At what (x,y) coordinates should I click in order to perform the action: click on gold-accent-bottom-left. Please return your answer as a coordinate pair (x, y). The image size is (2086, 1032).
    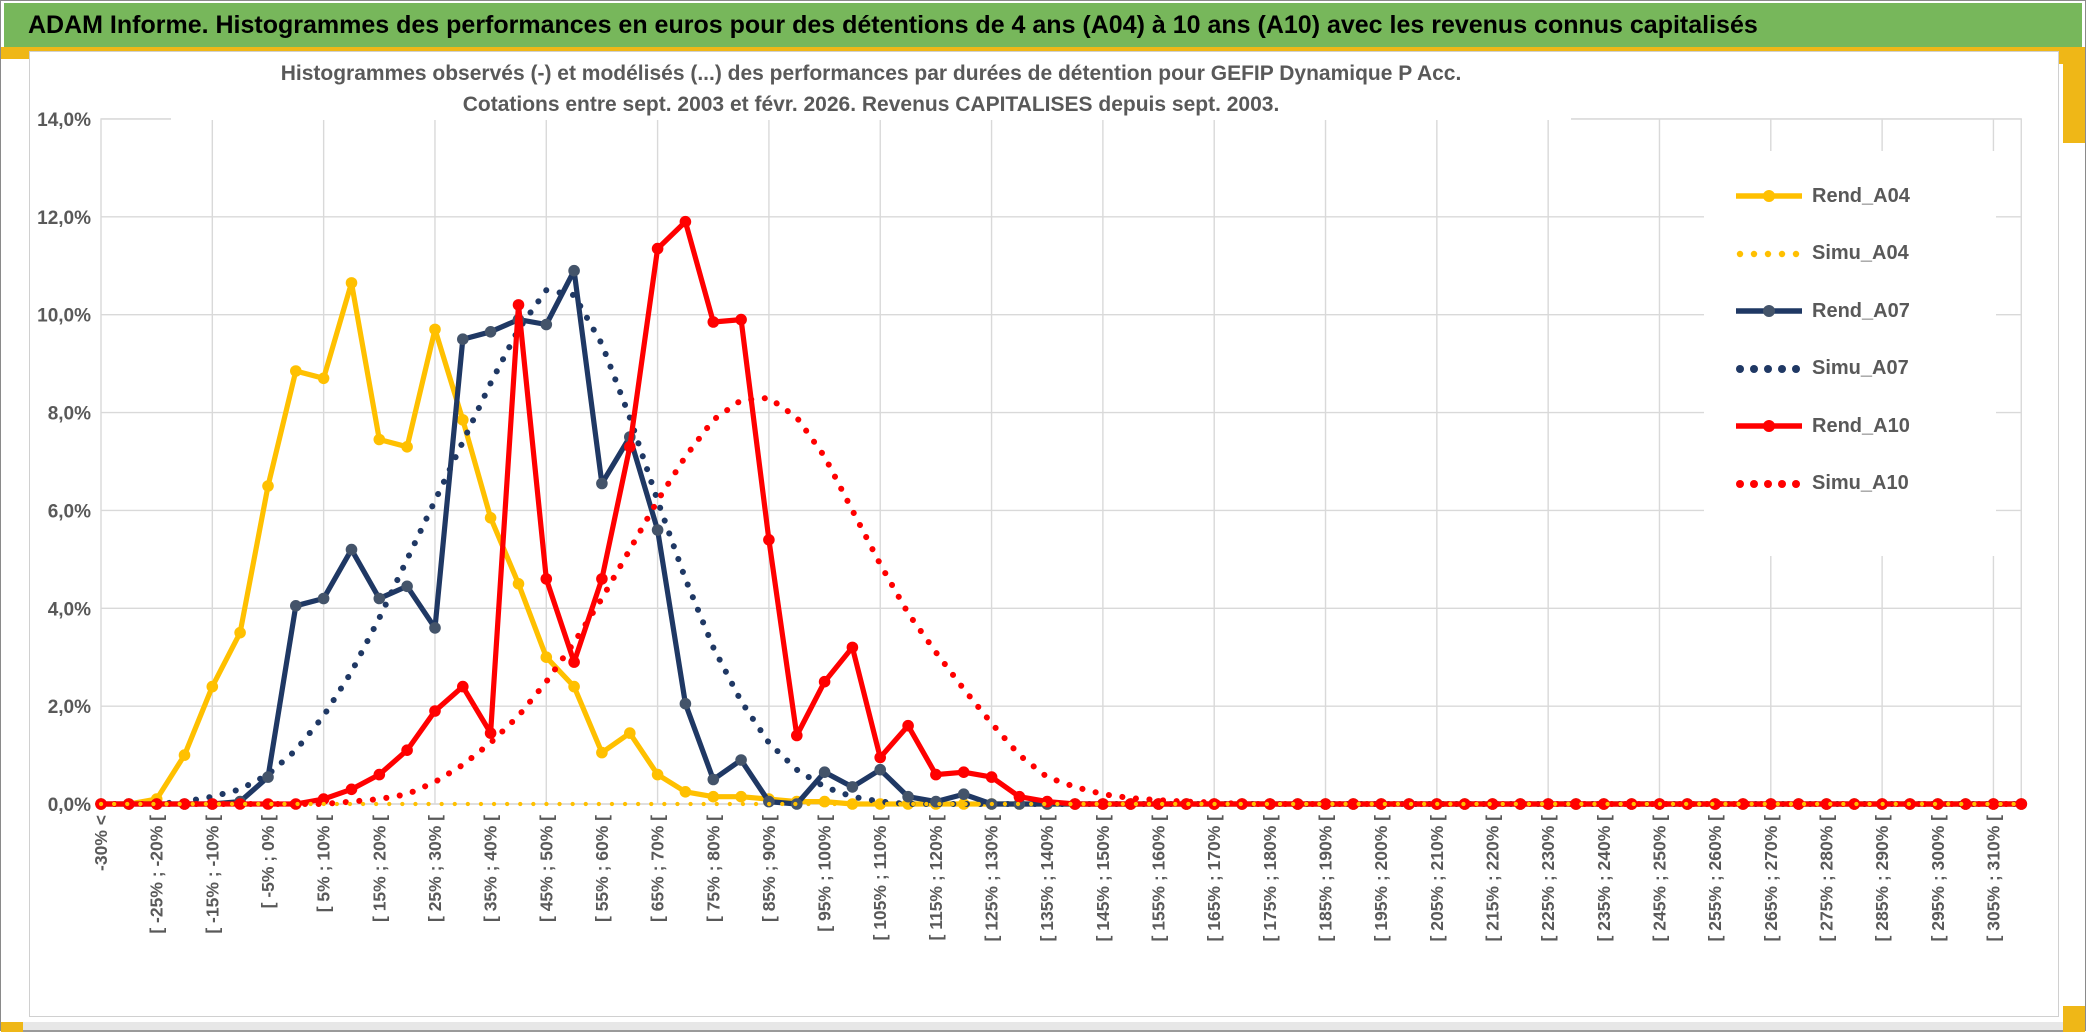
    Looking at the image, I should click on (12, 1027).